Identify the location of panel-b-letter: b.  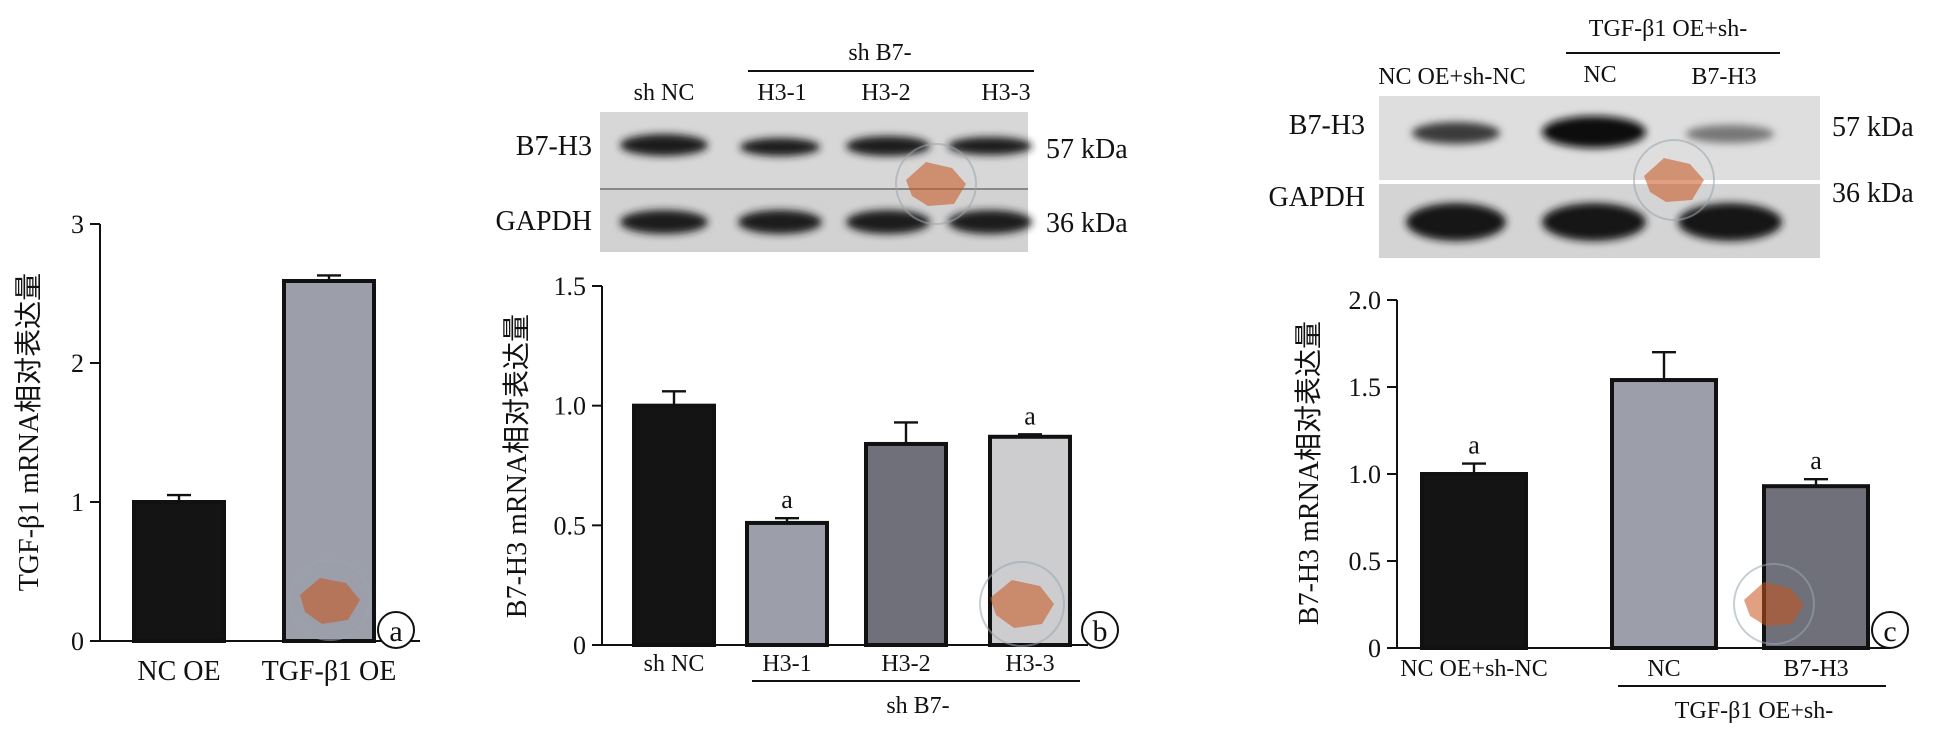
(1100, 630).